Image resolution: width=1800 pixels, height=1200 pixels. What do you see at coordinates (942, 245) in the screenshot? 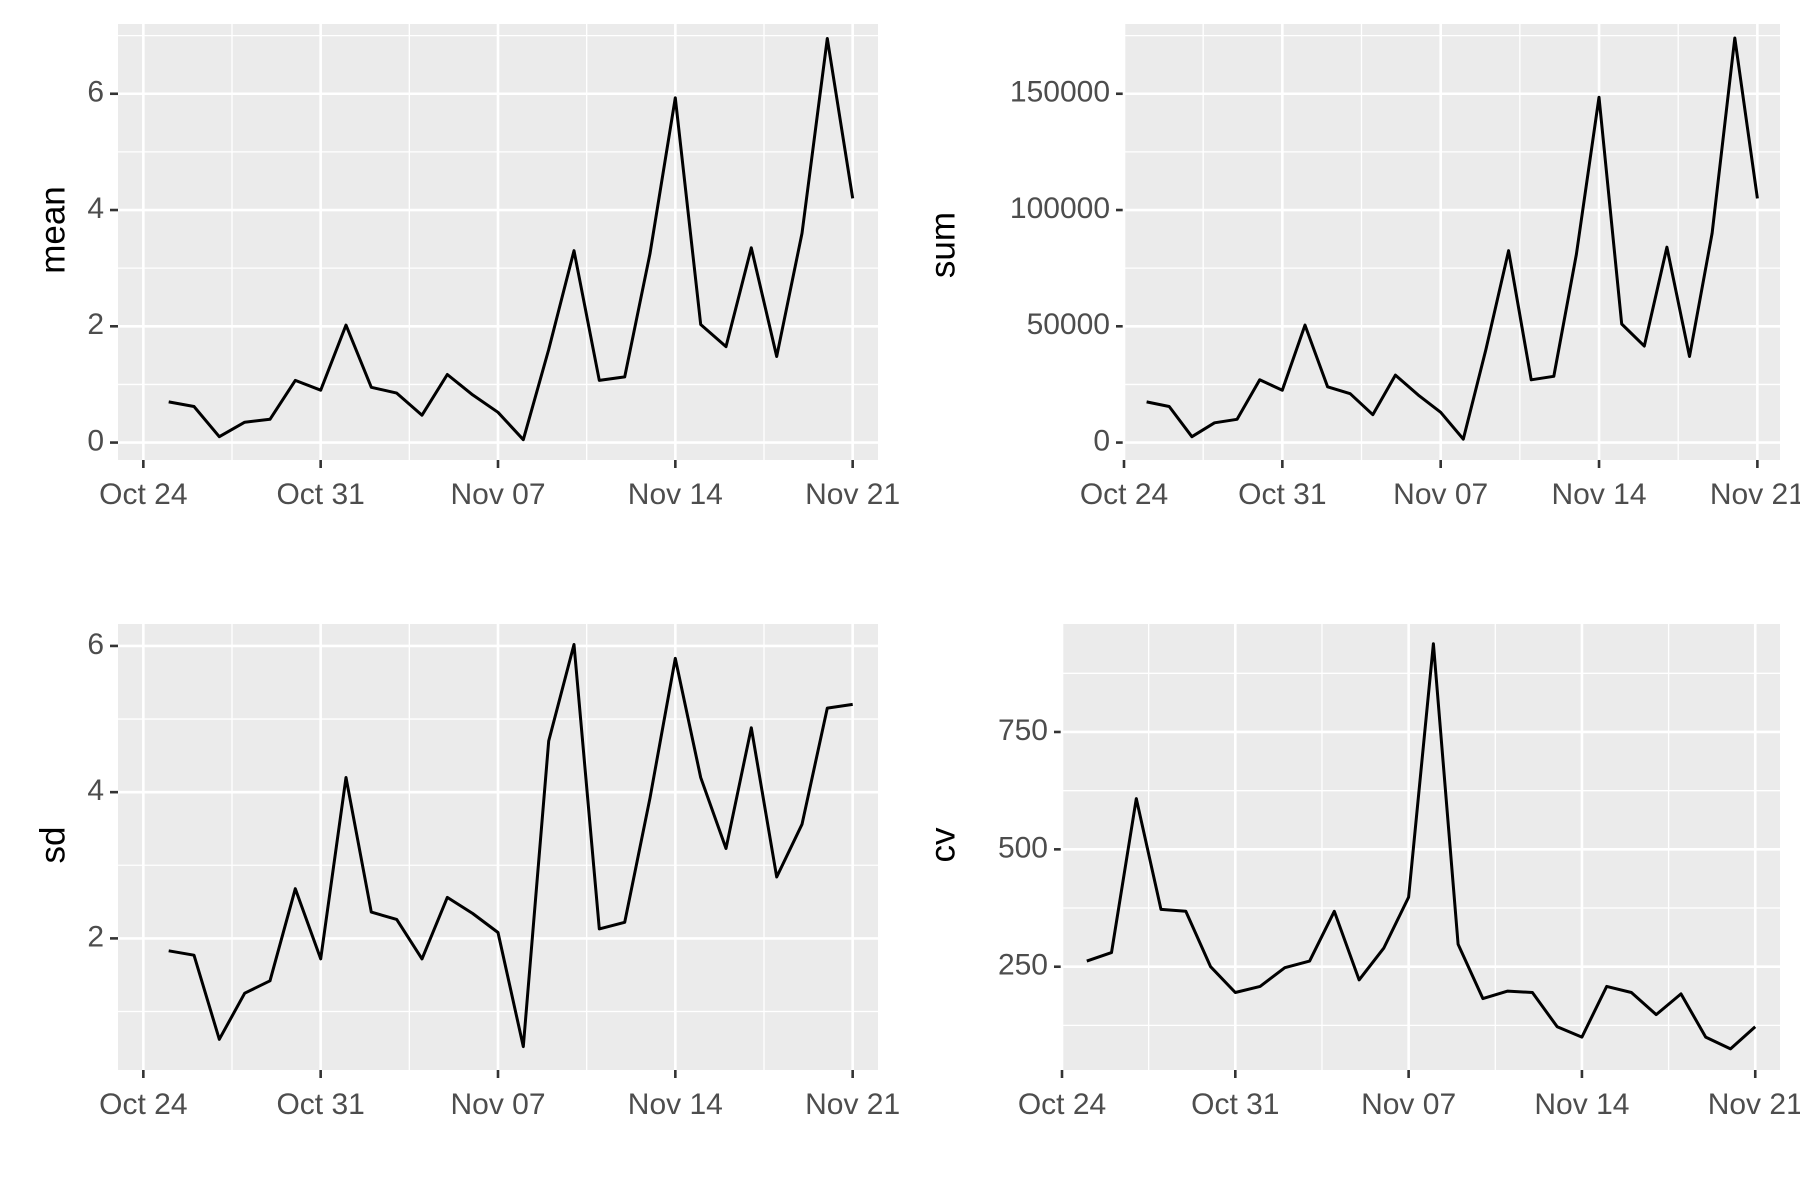
I see `y-axis-title-sum: sum` at bounding box center [942, 245].